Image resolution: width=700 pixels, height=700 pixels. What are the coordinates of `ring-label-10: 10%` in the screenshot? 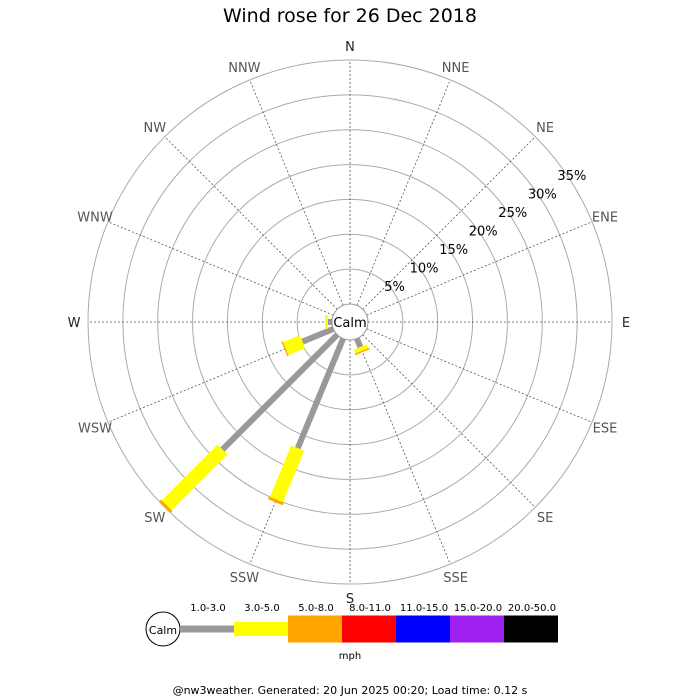 It's located at (424, 268).